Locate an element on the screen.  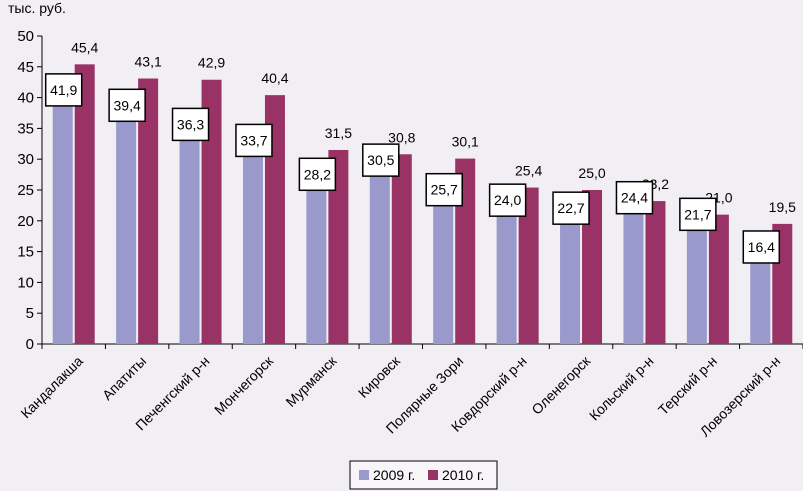
legend-box is located at coordinates (423, 475).